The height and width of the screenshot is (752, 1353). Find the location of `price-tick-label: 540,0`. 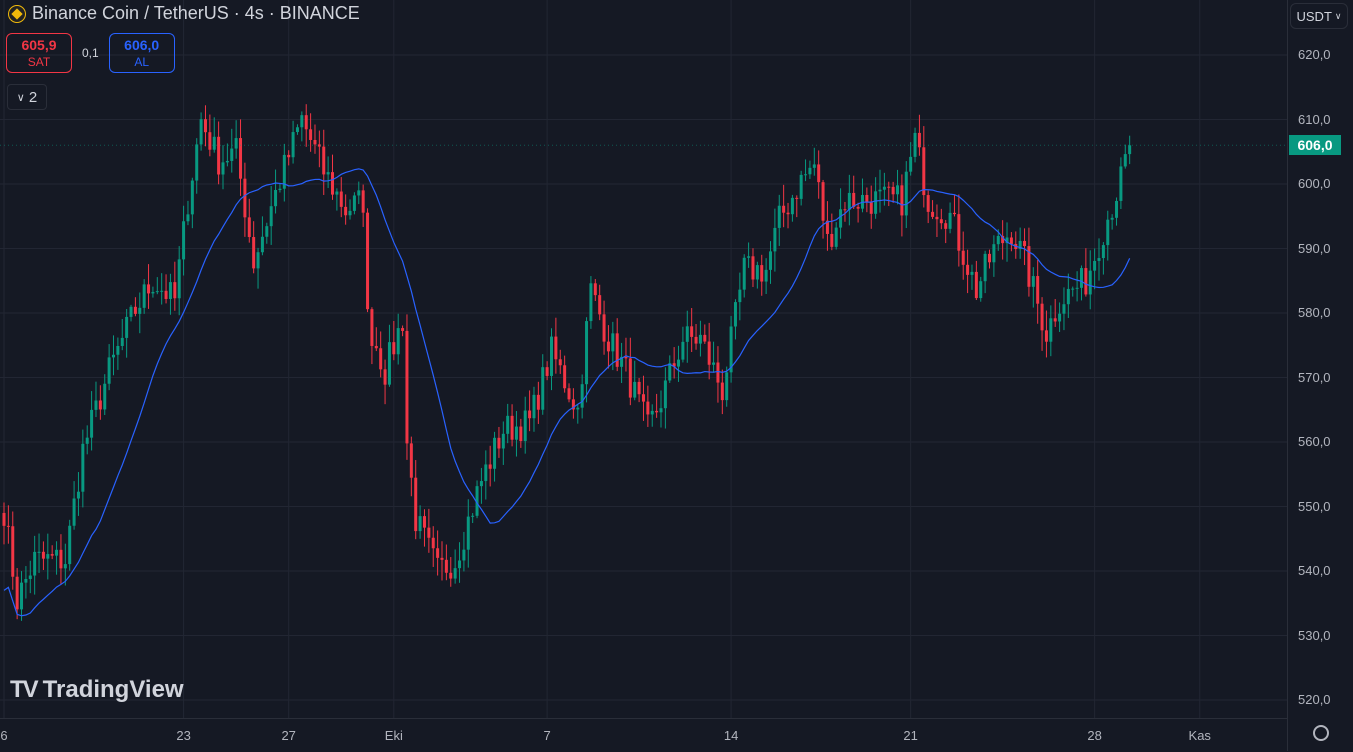

price-tick-label: 540,0 is located at coordinates (1314, 570).